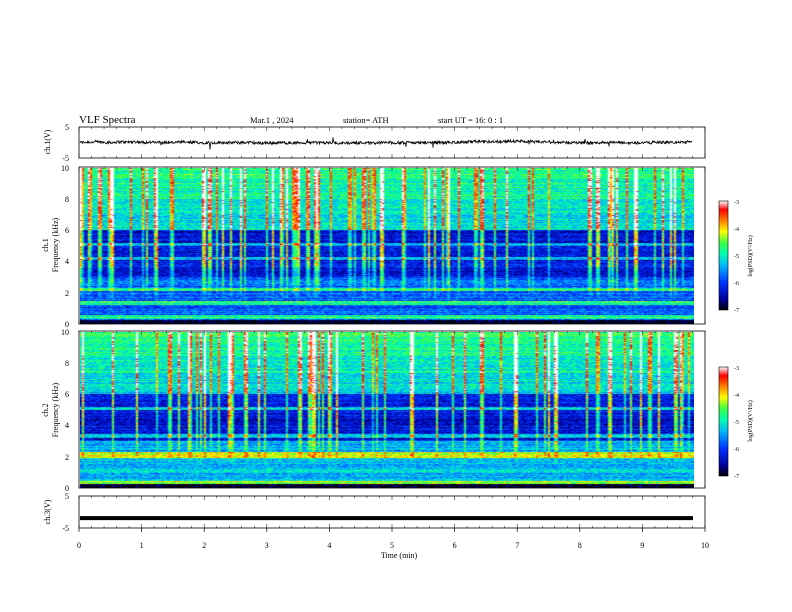 This screenshot has height=612, width=792. I want to click on ch1-cbar-tick-5: -5, so click(736, 257).